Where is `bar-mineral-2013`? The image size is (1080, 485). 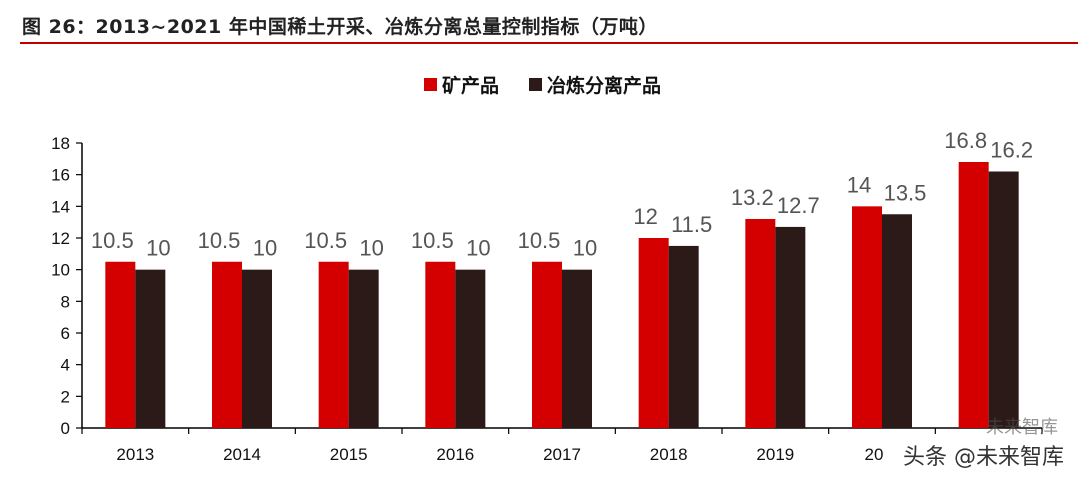 bar-mineral-2013 is located at coordinates (120, 344).